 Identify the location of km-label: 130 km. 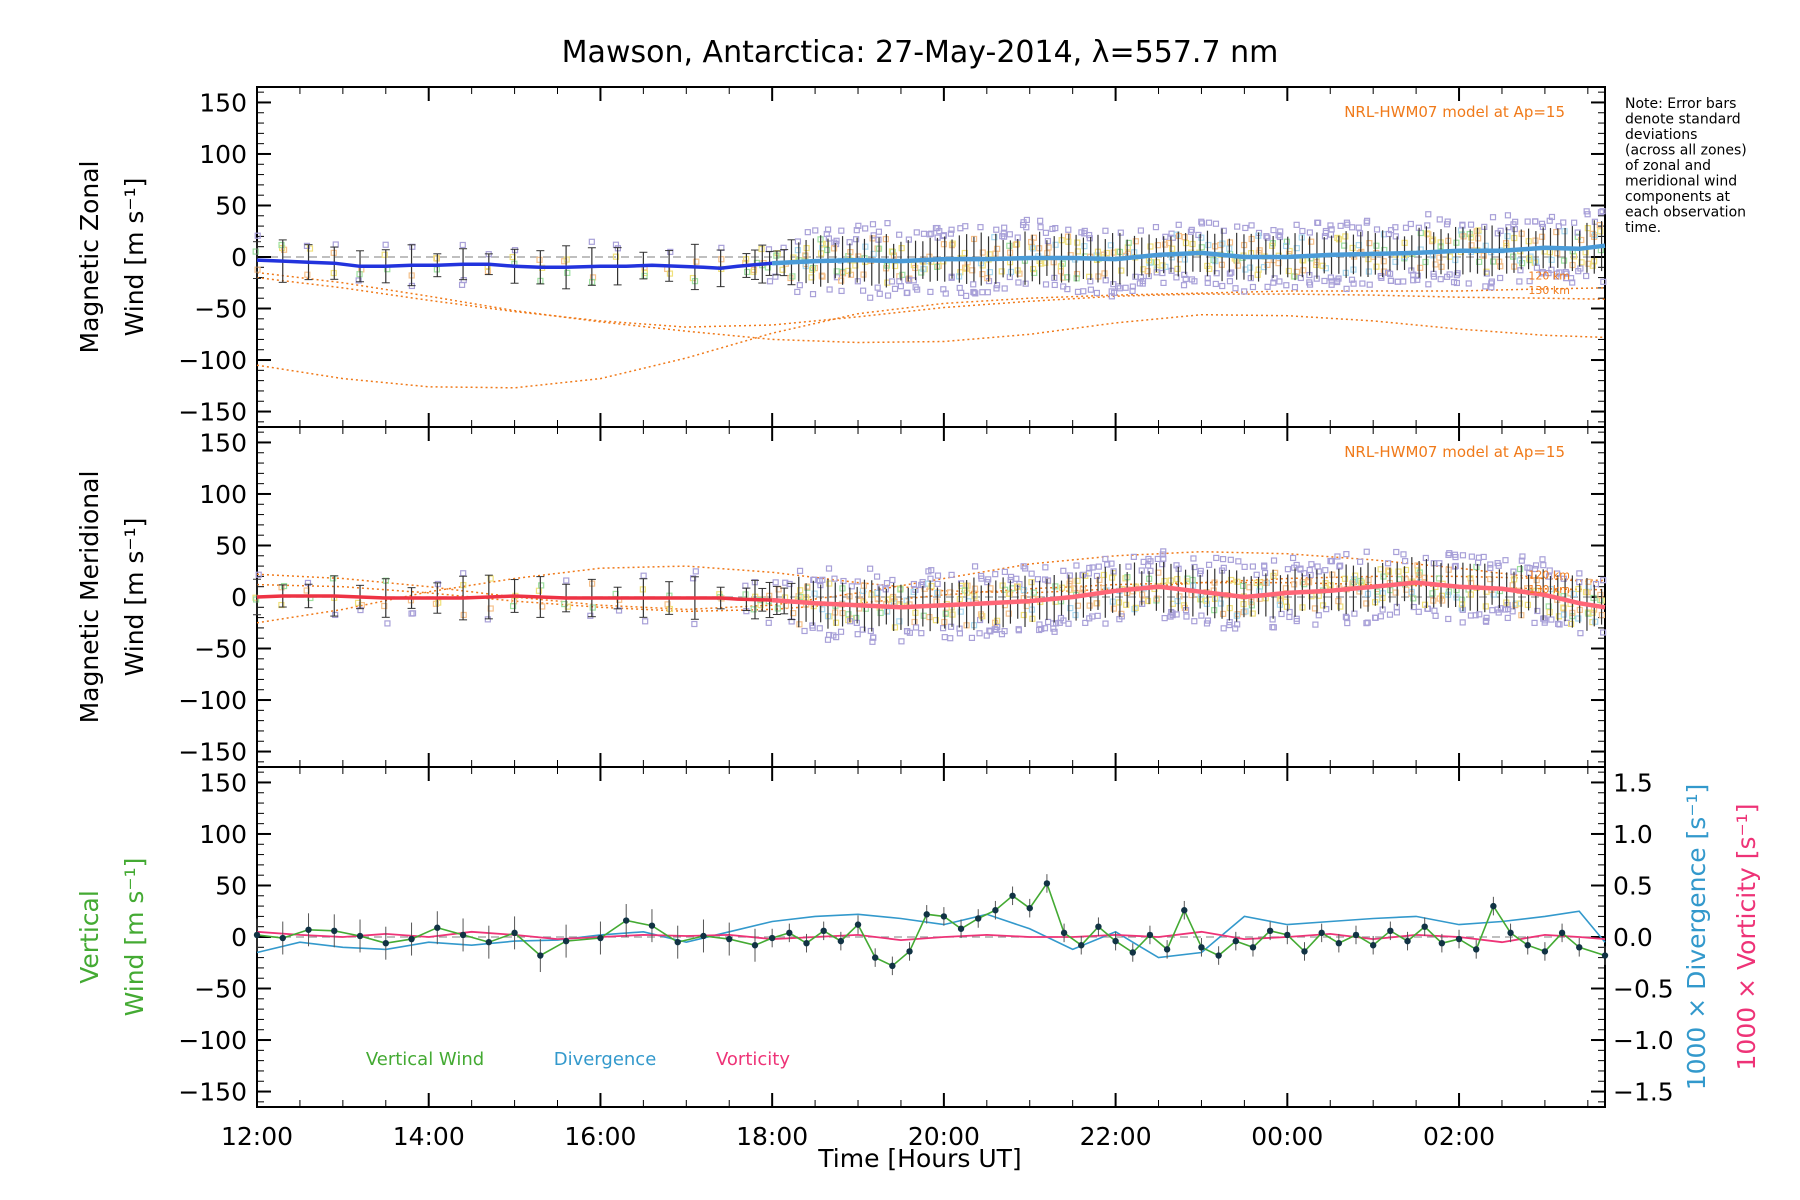
(1549, 290).